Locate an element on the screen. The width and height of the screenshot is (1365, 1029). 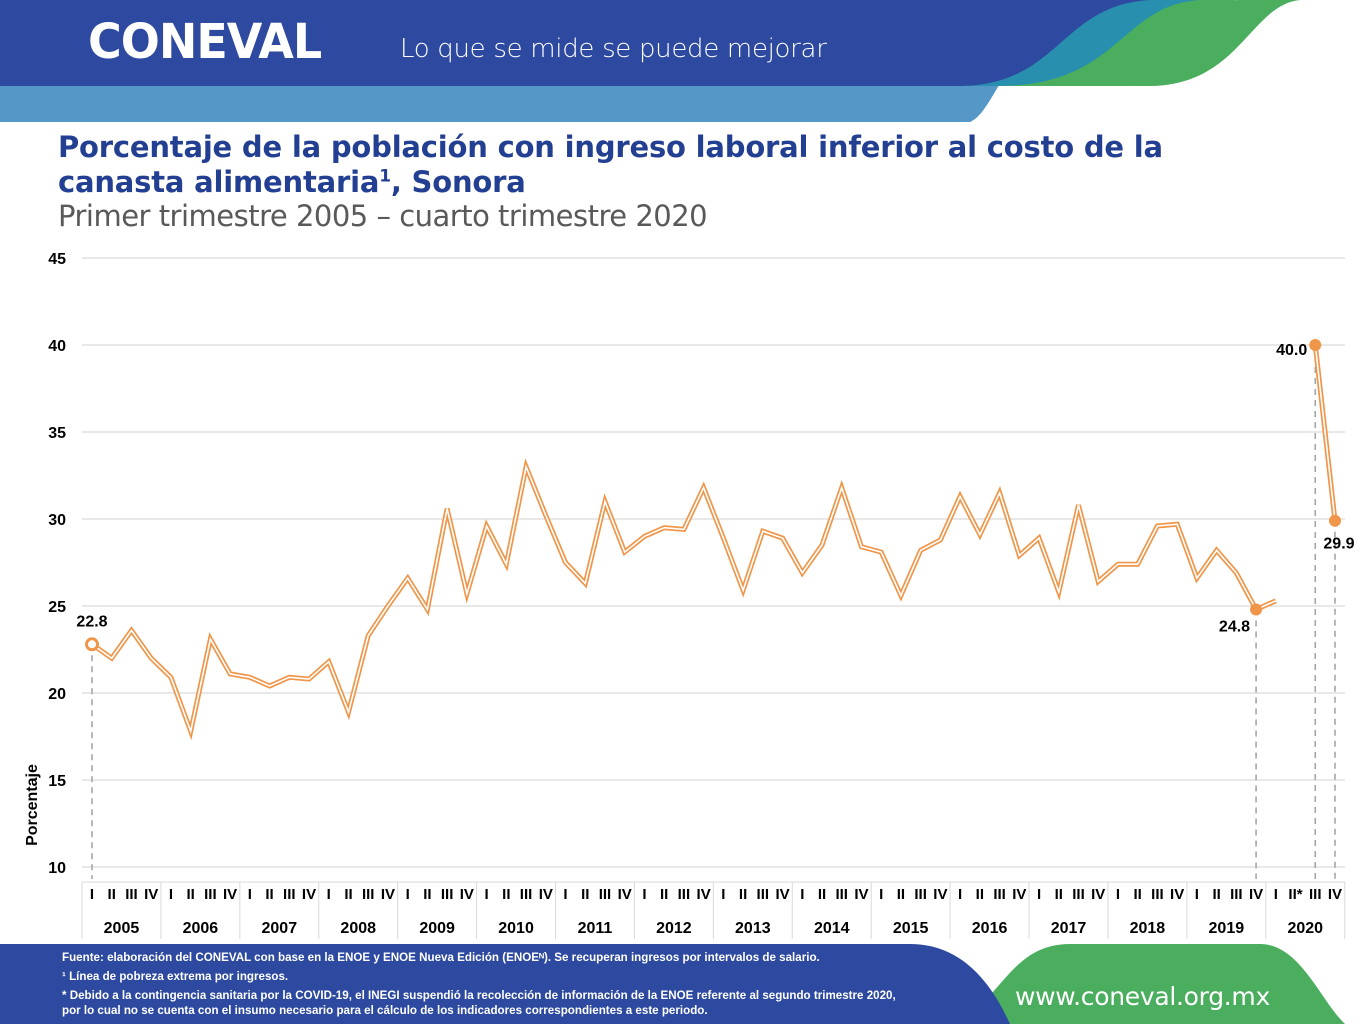
header-banner: CONEVAL Lo que se mide se puede mejorar is located at coordinates (682, 62).